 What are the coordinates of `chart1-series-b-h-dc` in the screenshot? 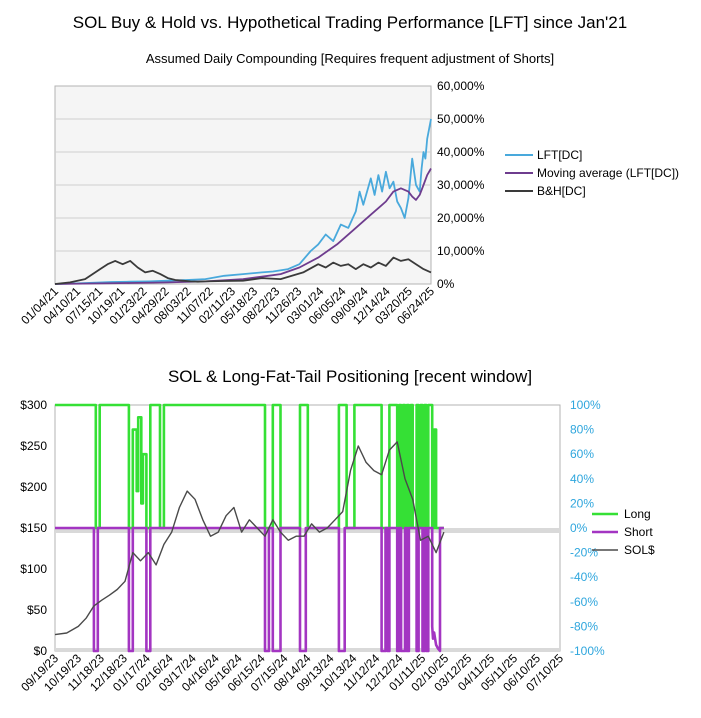 It's located at (243, 270).